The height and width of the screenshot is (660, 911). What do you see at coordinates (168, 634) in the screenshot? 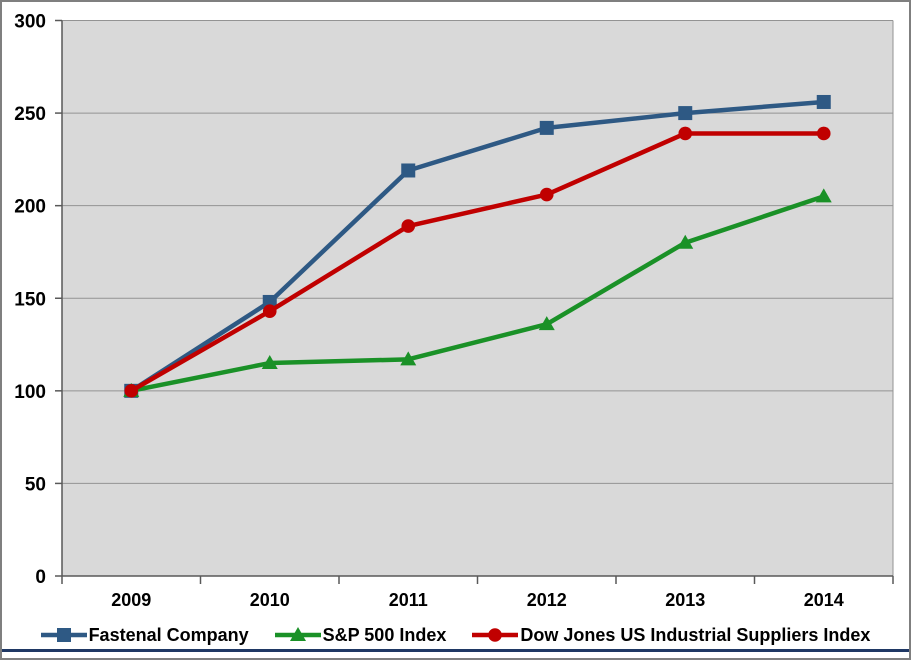
I see `legend-label: Fastenal Company` at bounding box center [168, 634].